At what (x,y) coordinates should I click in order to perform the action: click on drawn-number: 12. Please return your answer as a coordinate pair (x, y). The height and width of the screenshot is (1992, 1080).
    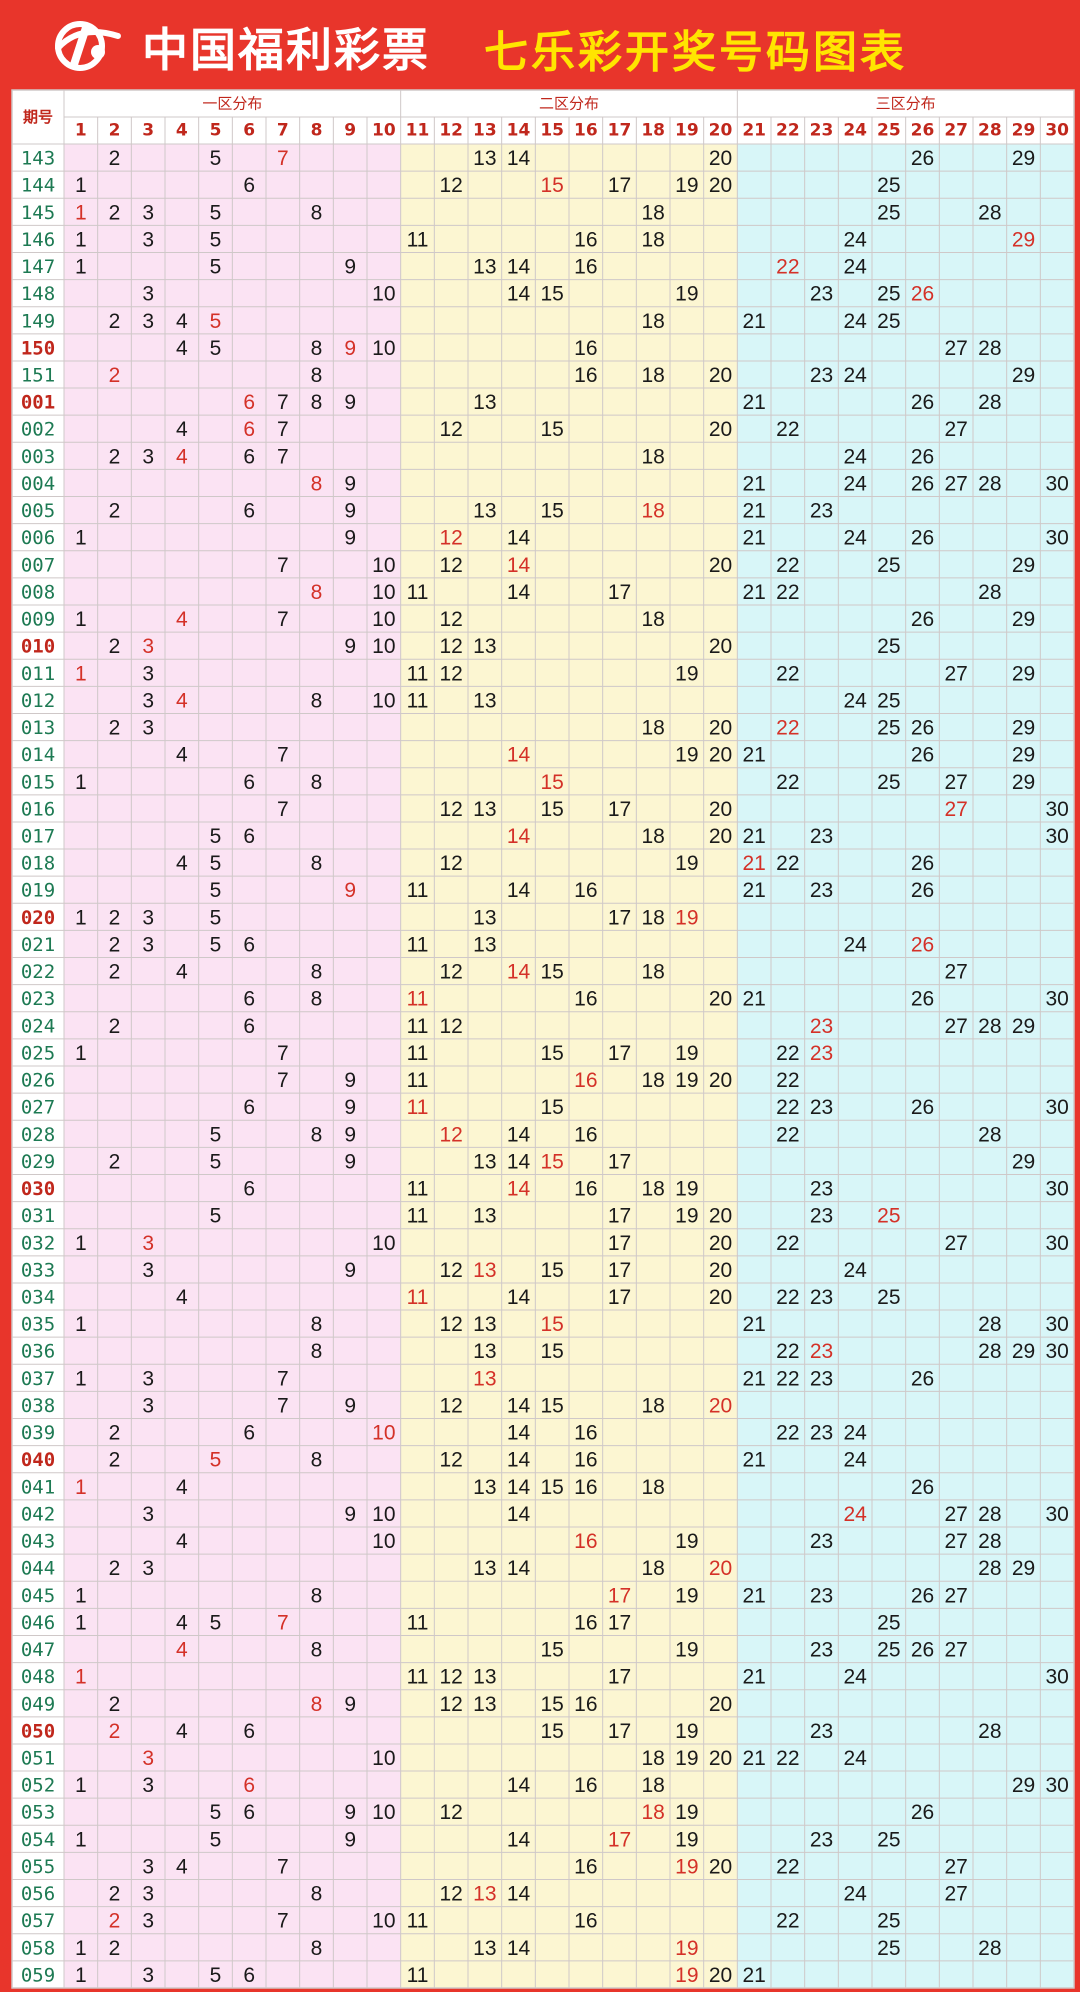
    Looking at the image, I should click on (450, 1460).